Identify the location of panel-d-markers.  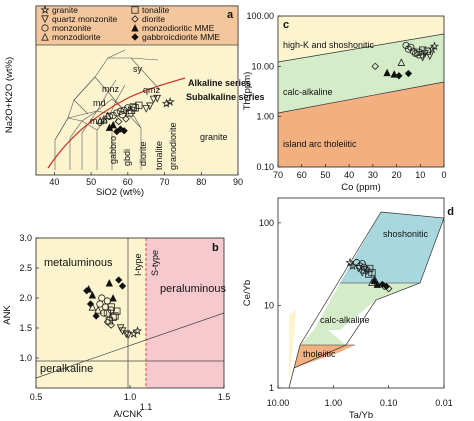
(369, 275).